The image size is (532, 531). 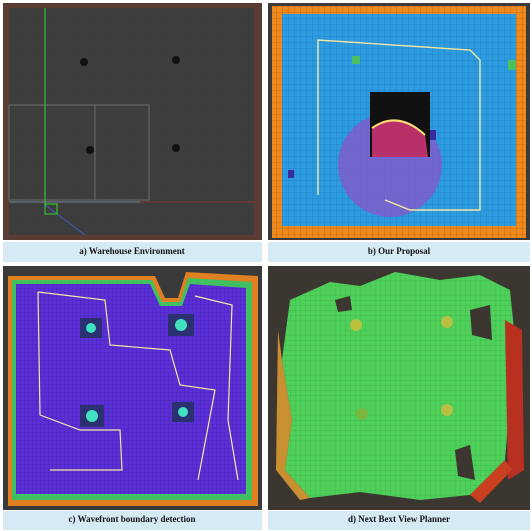 What do you see at coordinates (65, 220) in the screenshot?
I see `axis-z` at bounding box center [65, 220].